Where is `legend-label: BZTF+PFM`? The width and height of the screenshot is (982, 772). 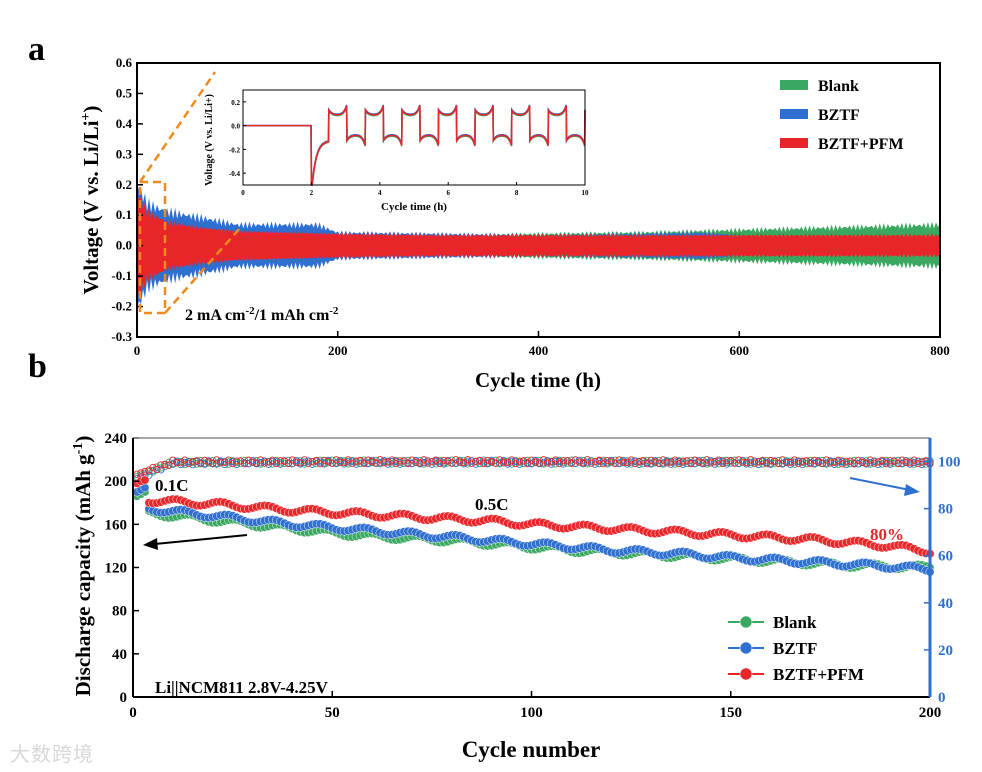 legend-label: BZTF+PFM is located at coordinates (818, 674).